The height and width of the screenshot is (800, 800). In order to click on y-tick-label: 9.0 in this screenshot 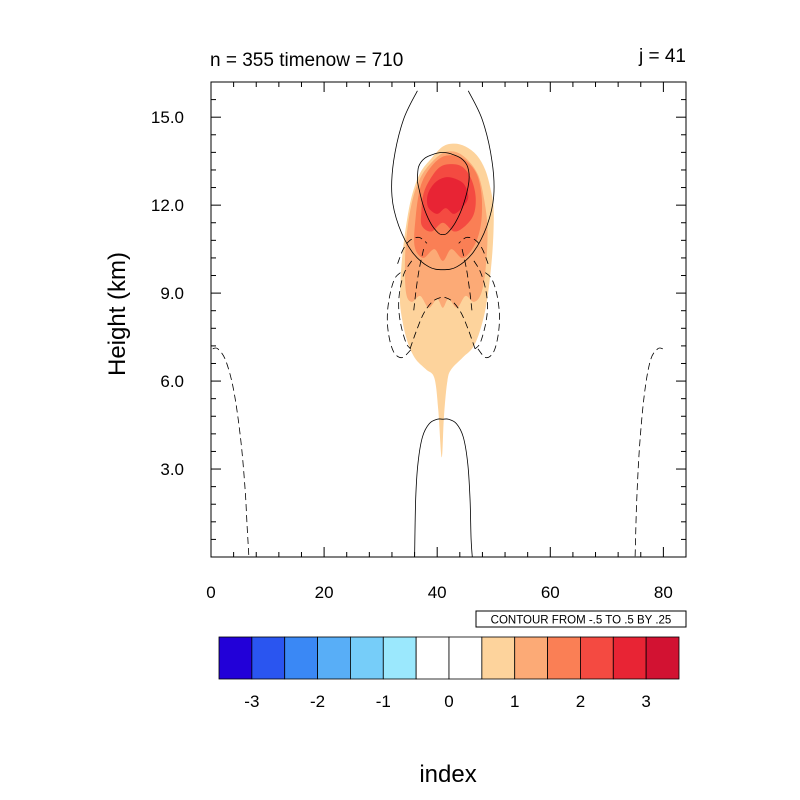, I will do `click(172, 293)`.